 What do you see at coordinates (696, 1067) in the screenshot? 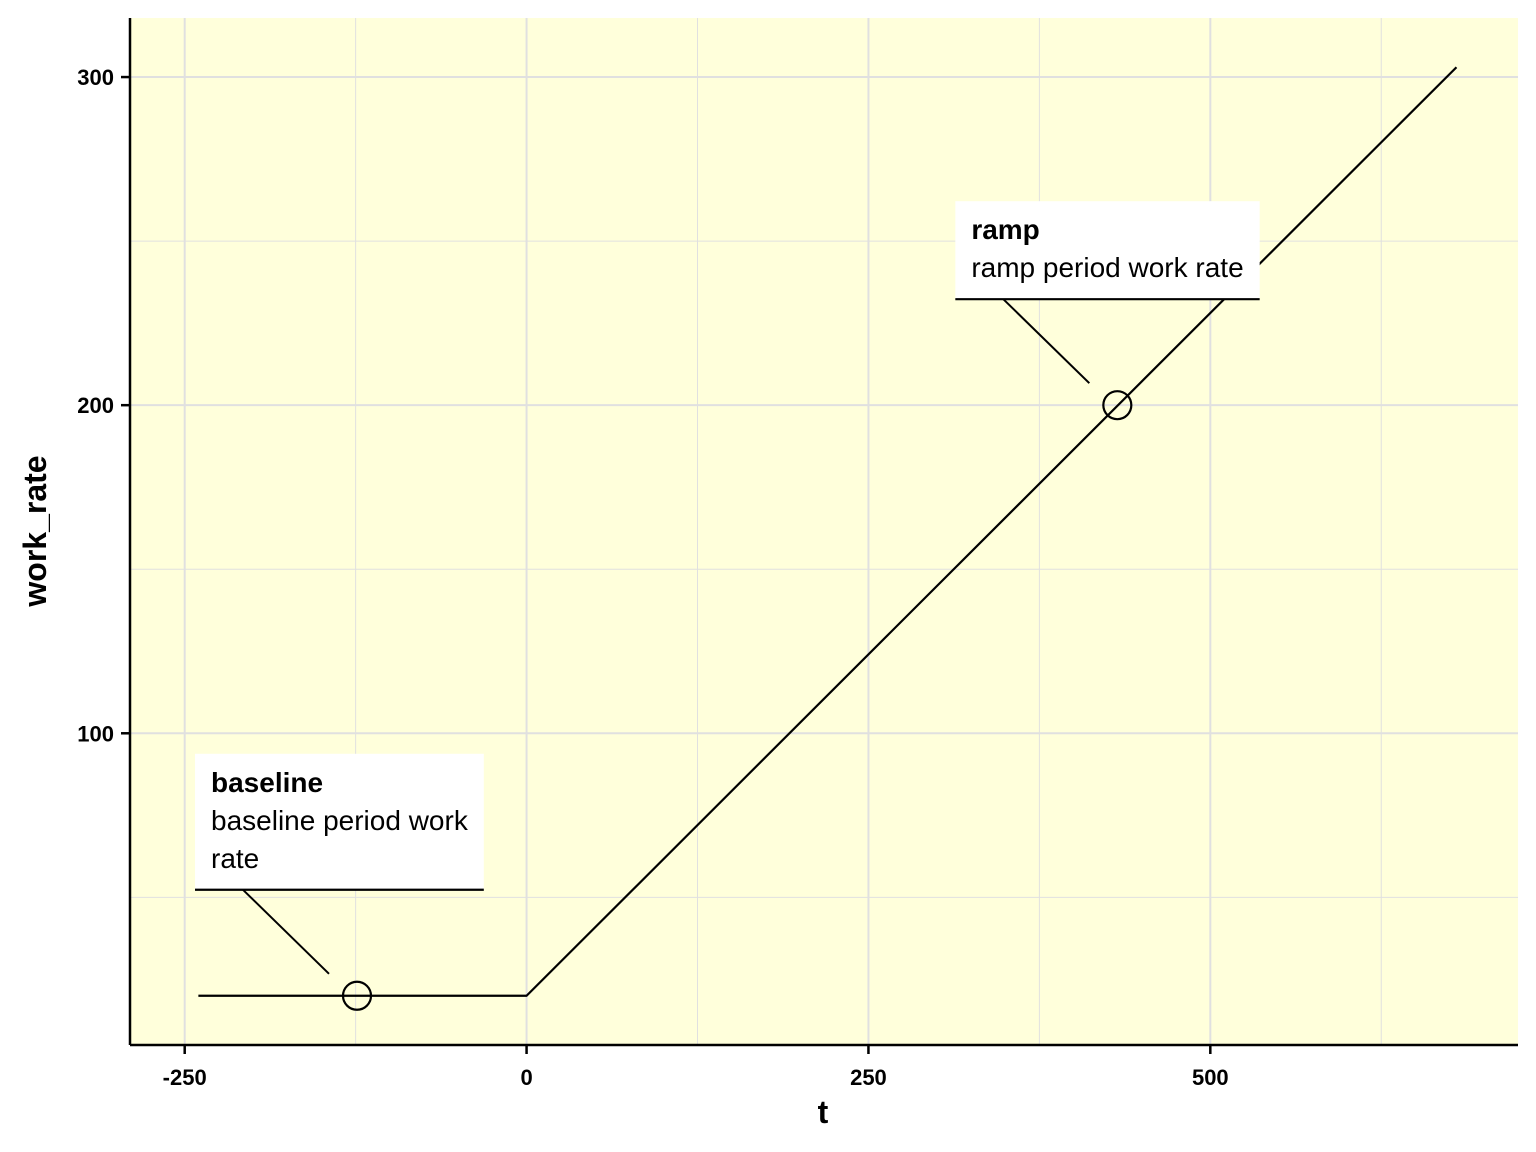
I see `x-axis-ticks: -250 0 250 500` at bounding box center [696, 1067].